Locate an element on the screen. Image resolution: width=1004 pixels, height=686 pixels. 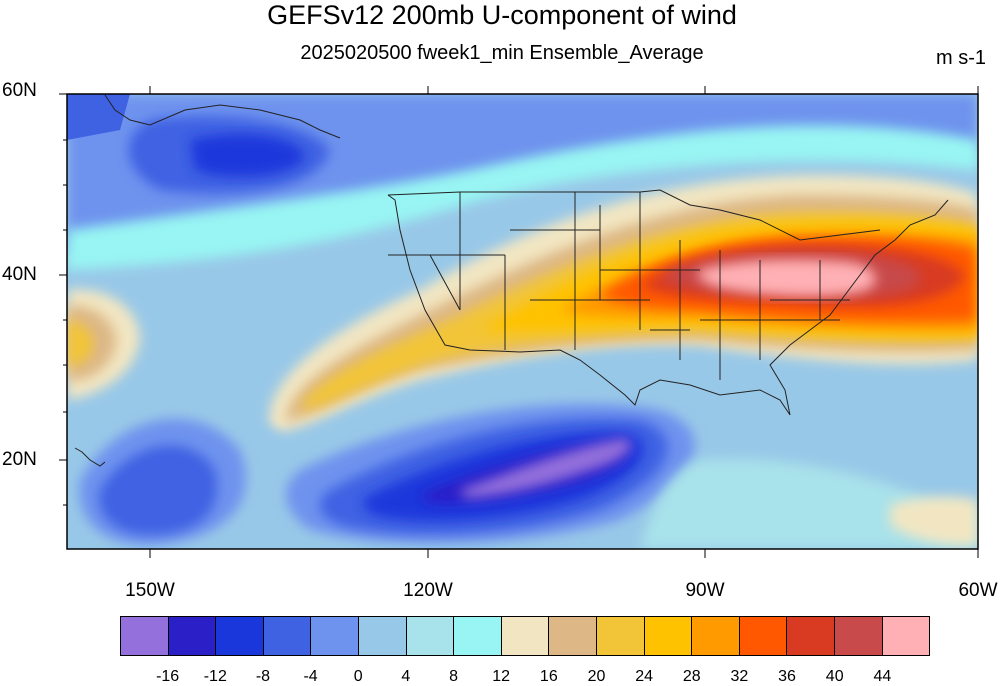
colorbar-tick-label: -12 is located at coordinates (215, 676).